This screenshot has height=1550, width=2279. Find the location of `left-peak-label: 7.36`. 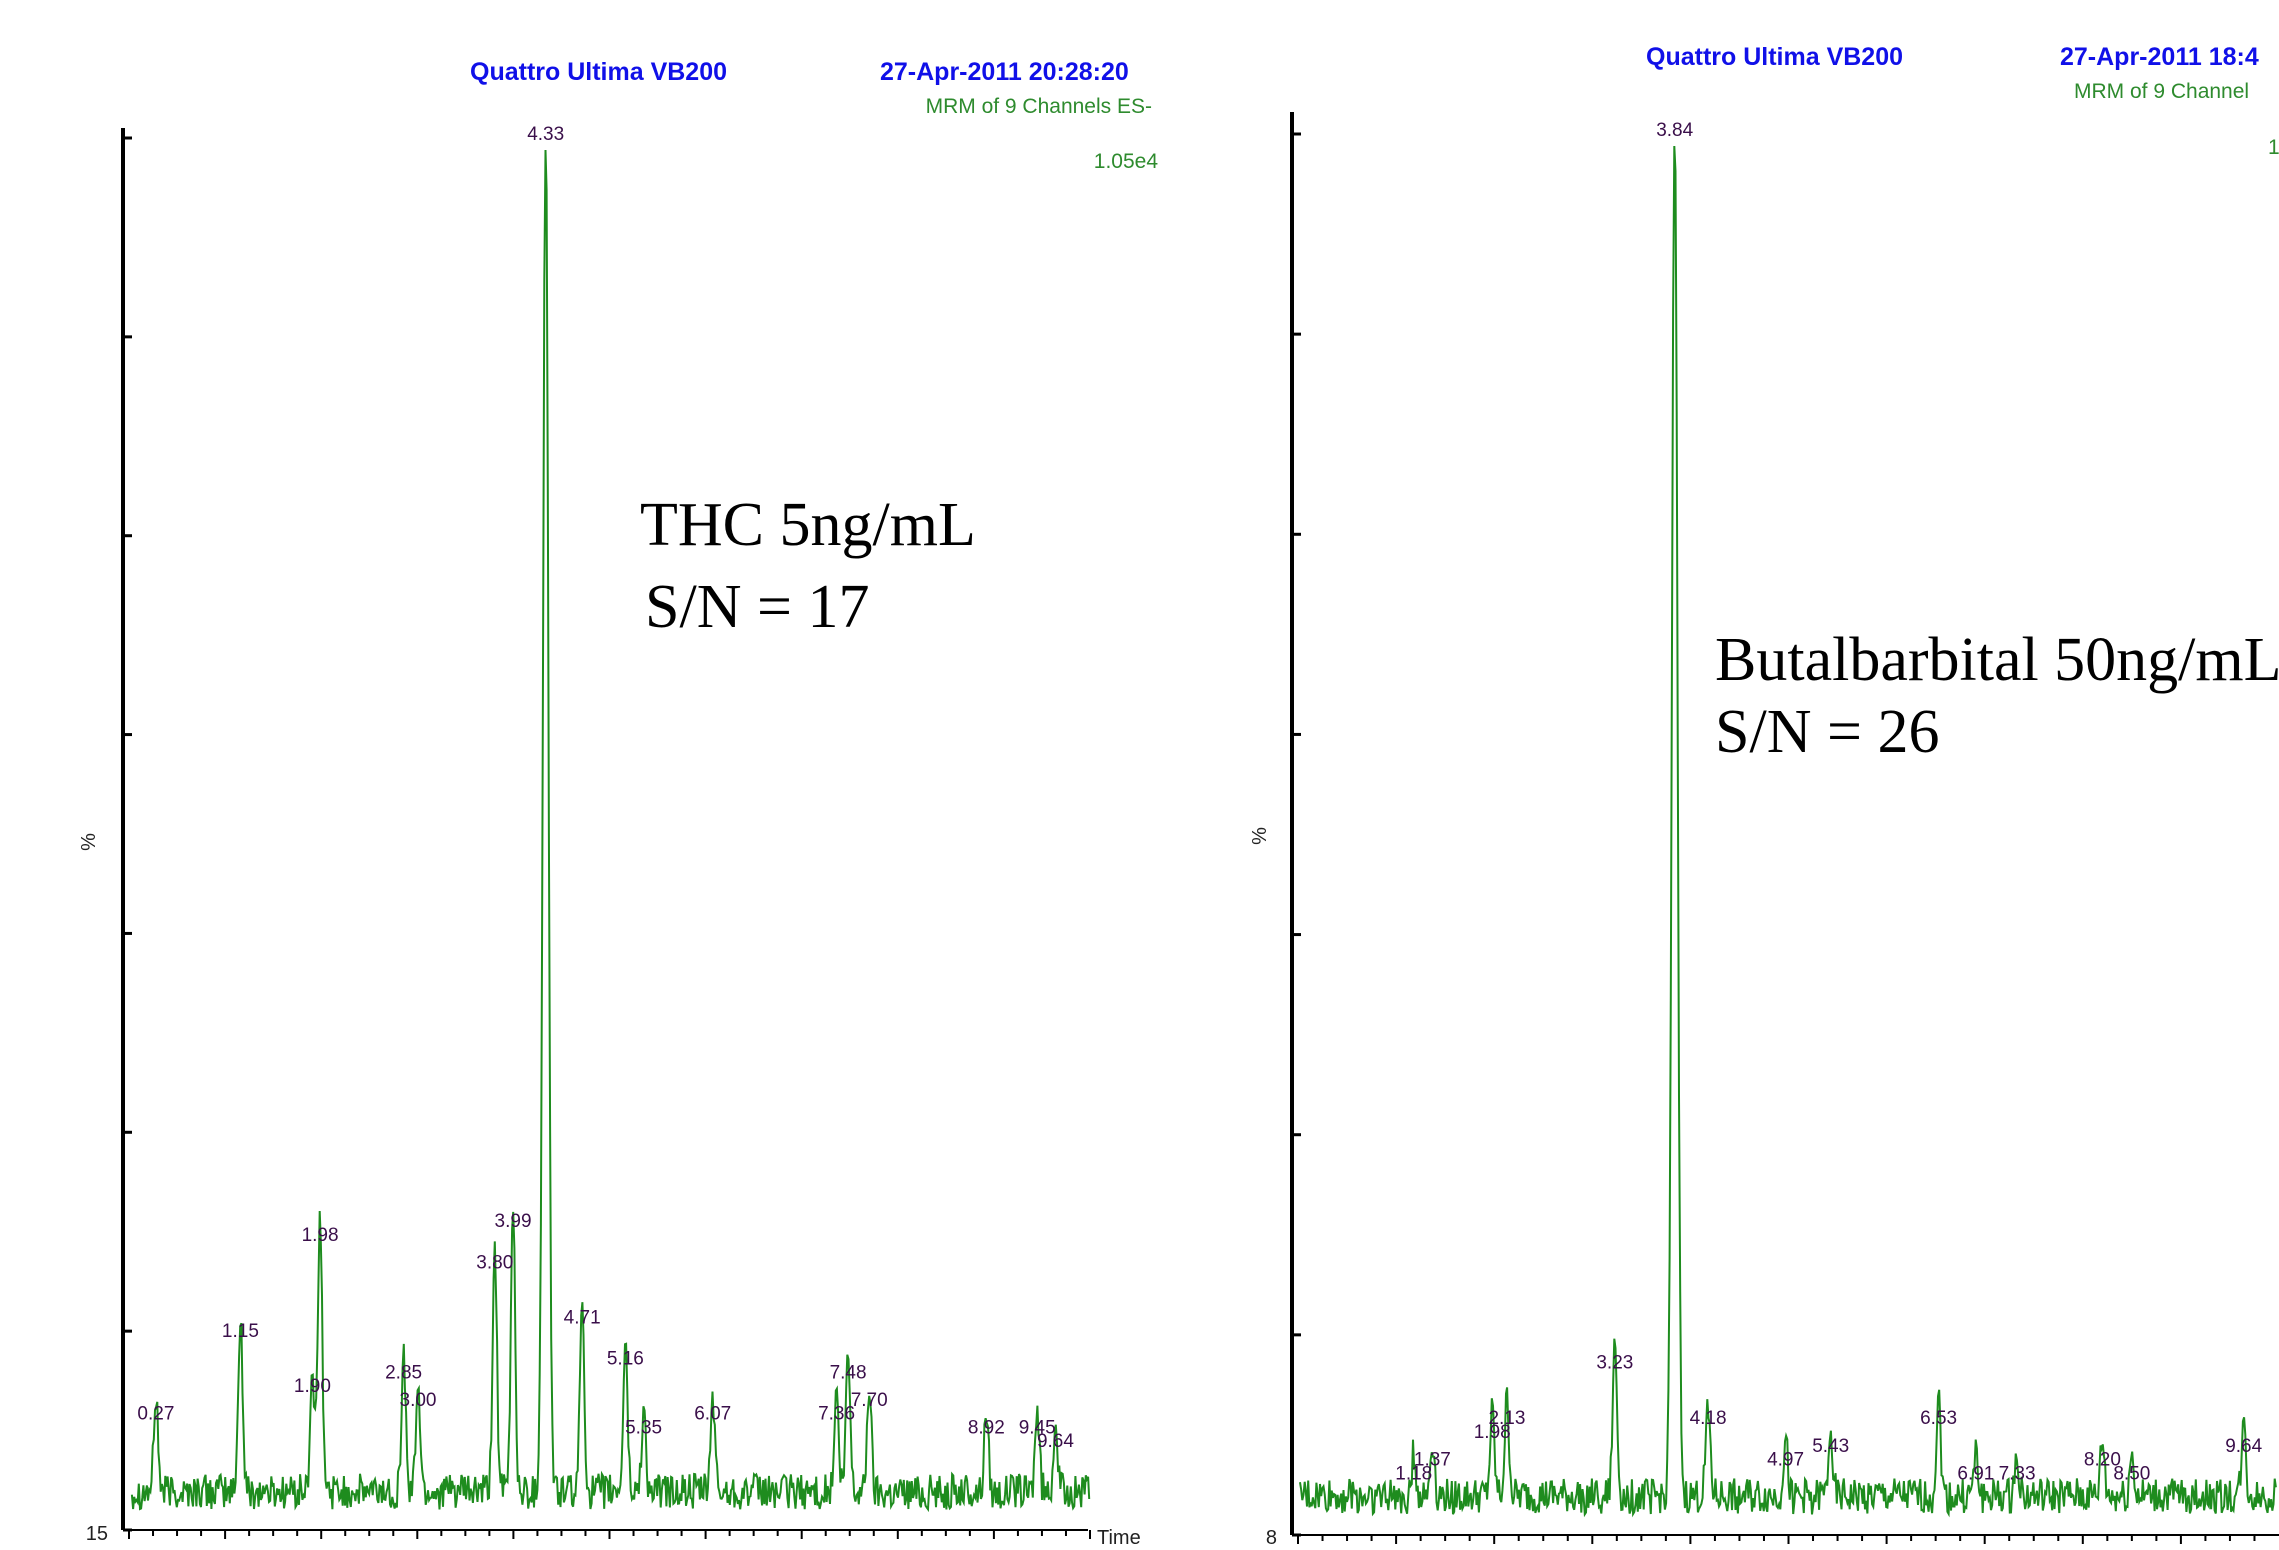

left-peak-label: 7.36 is located at coordinates (836, 1414).